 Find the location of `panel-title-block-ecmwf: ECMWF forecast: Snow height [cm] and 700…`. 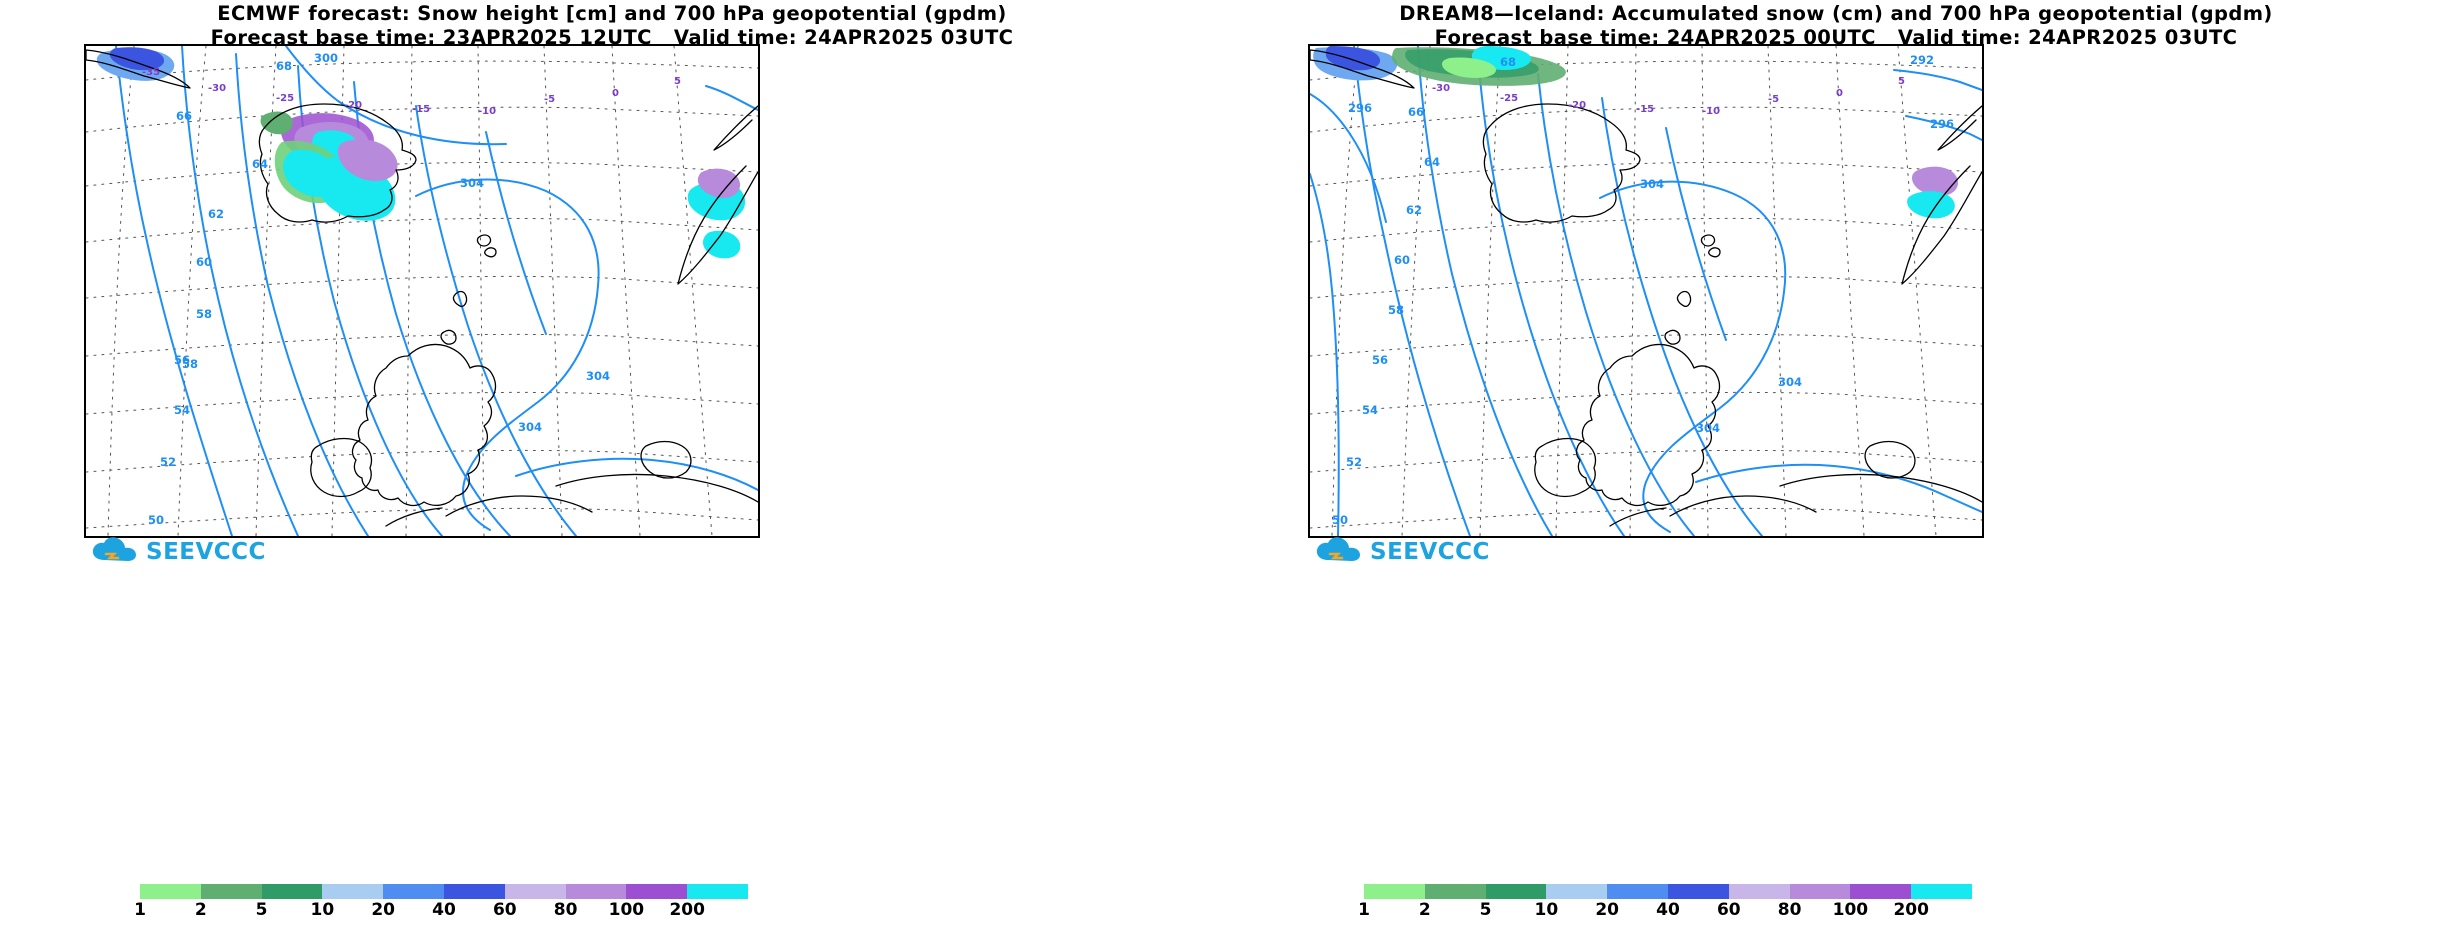

panel-title-block-ecmwf: ECMWF forecast: Snow height [cm] and 700… is located at coordinates (612, 26).